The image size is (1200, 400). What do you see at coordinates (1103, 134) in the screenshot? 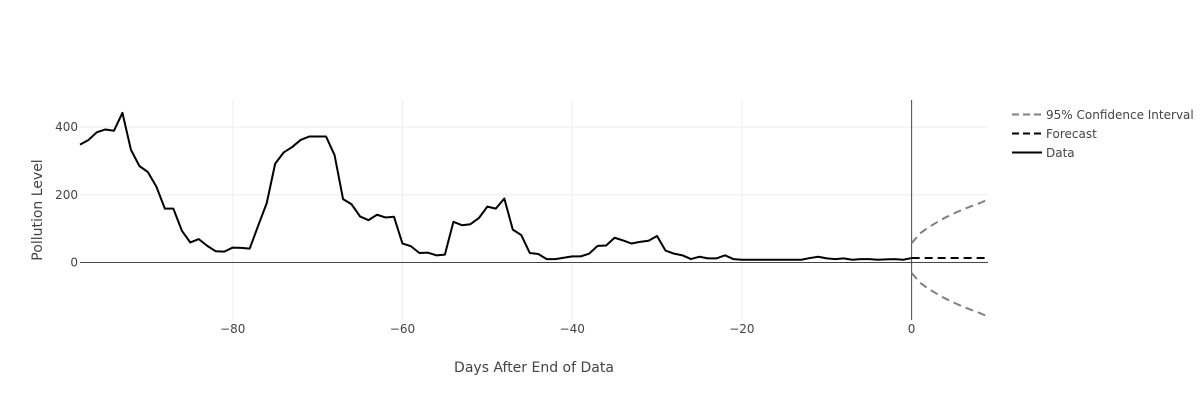
I see `legend: 95% Confidence Interval Forecast Data` at bounding box center [1103, 134].